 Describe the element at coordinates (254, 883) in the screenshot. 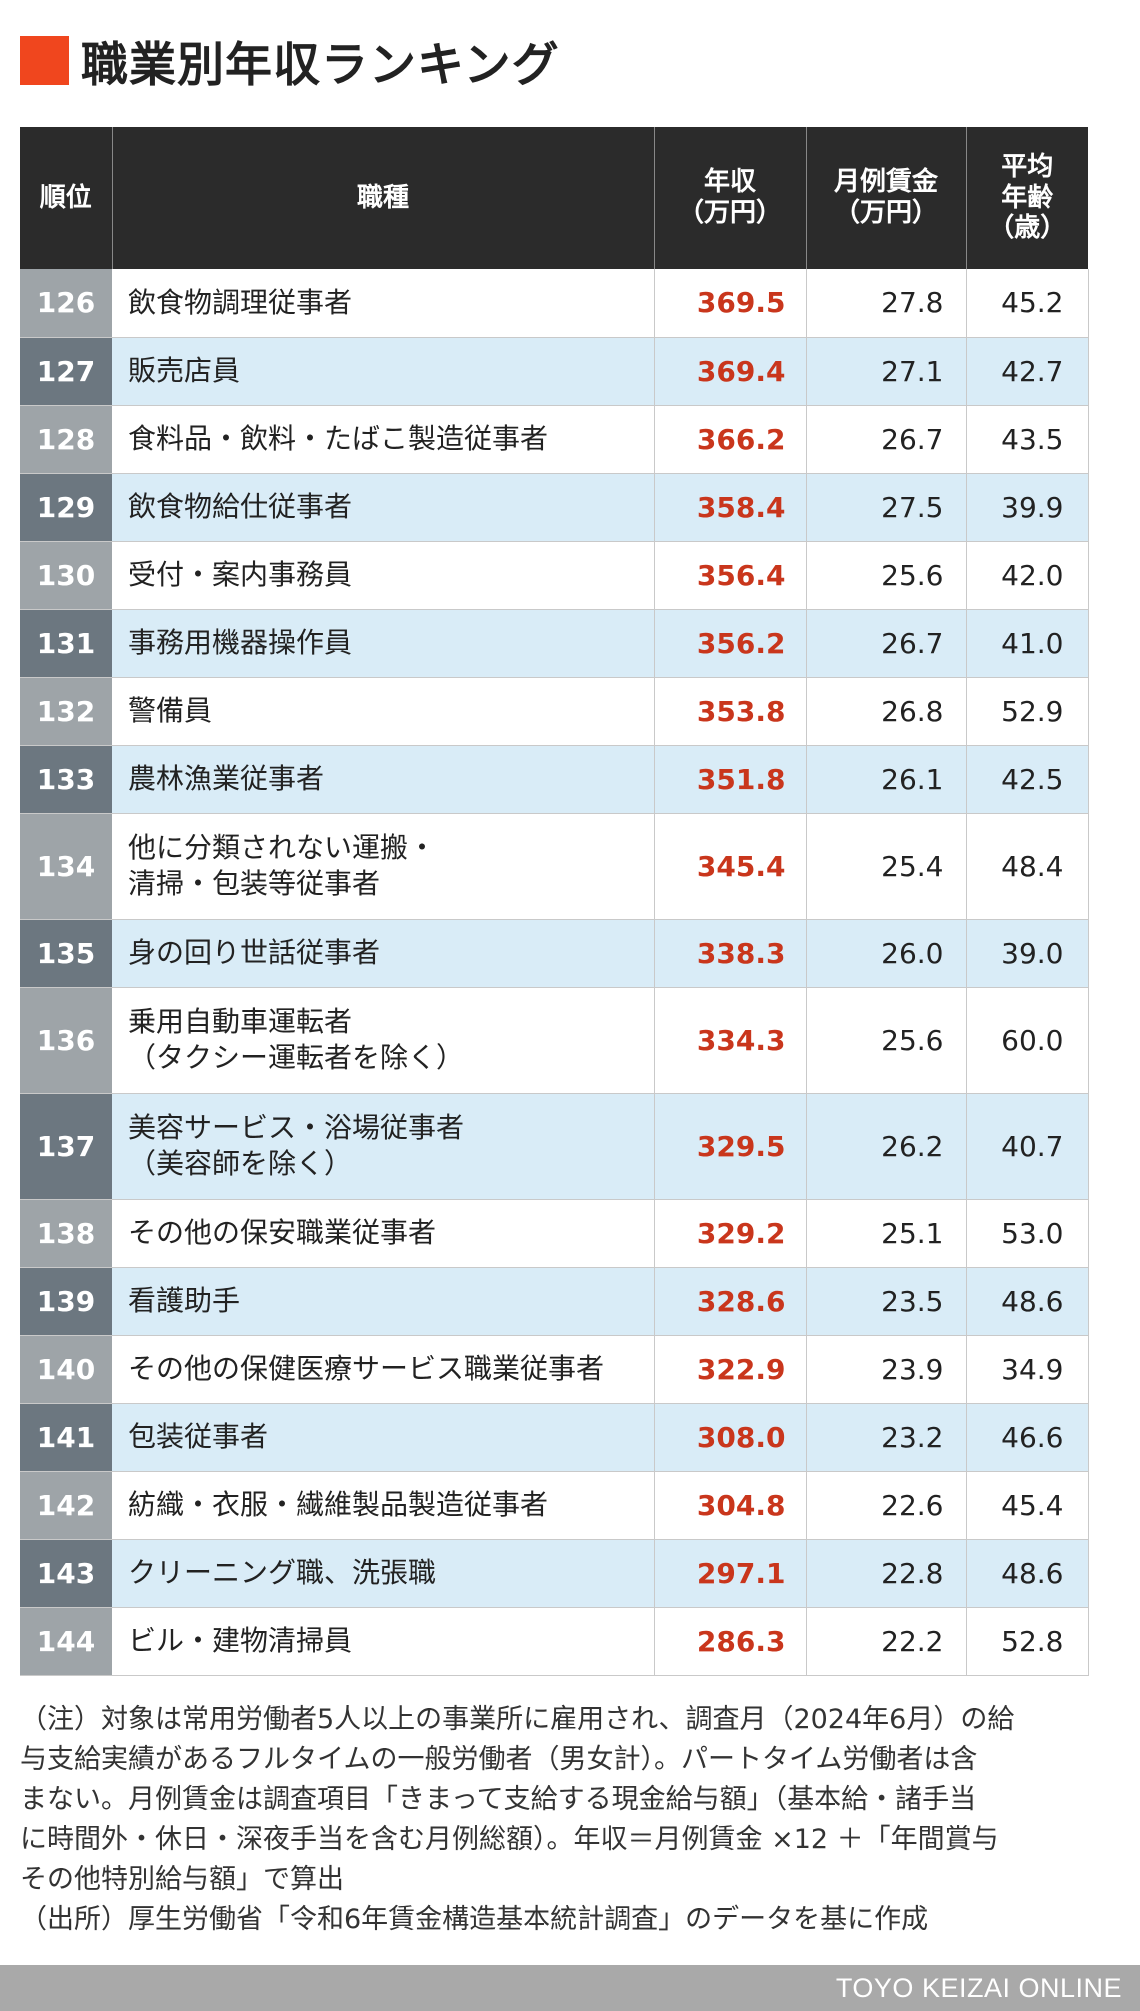

I see `job-line: 清掃・包装等従事者` at that location.